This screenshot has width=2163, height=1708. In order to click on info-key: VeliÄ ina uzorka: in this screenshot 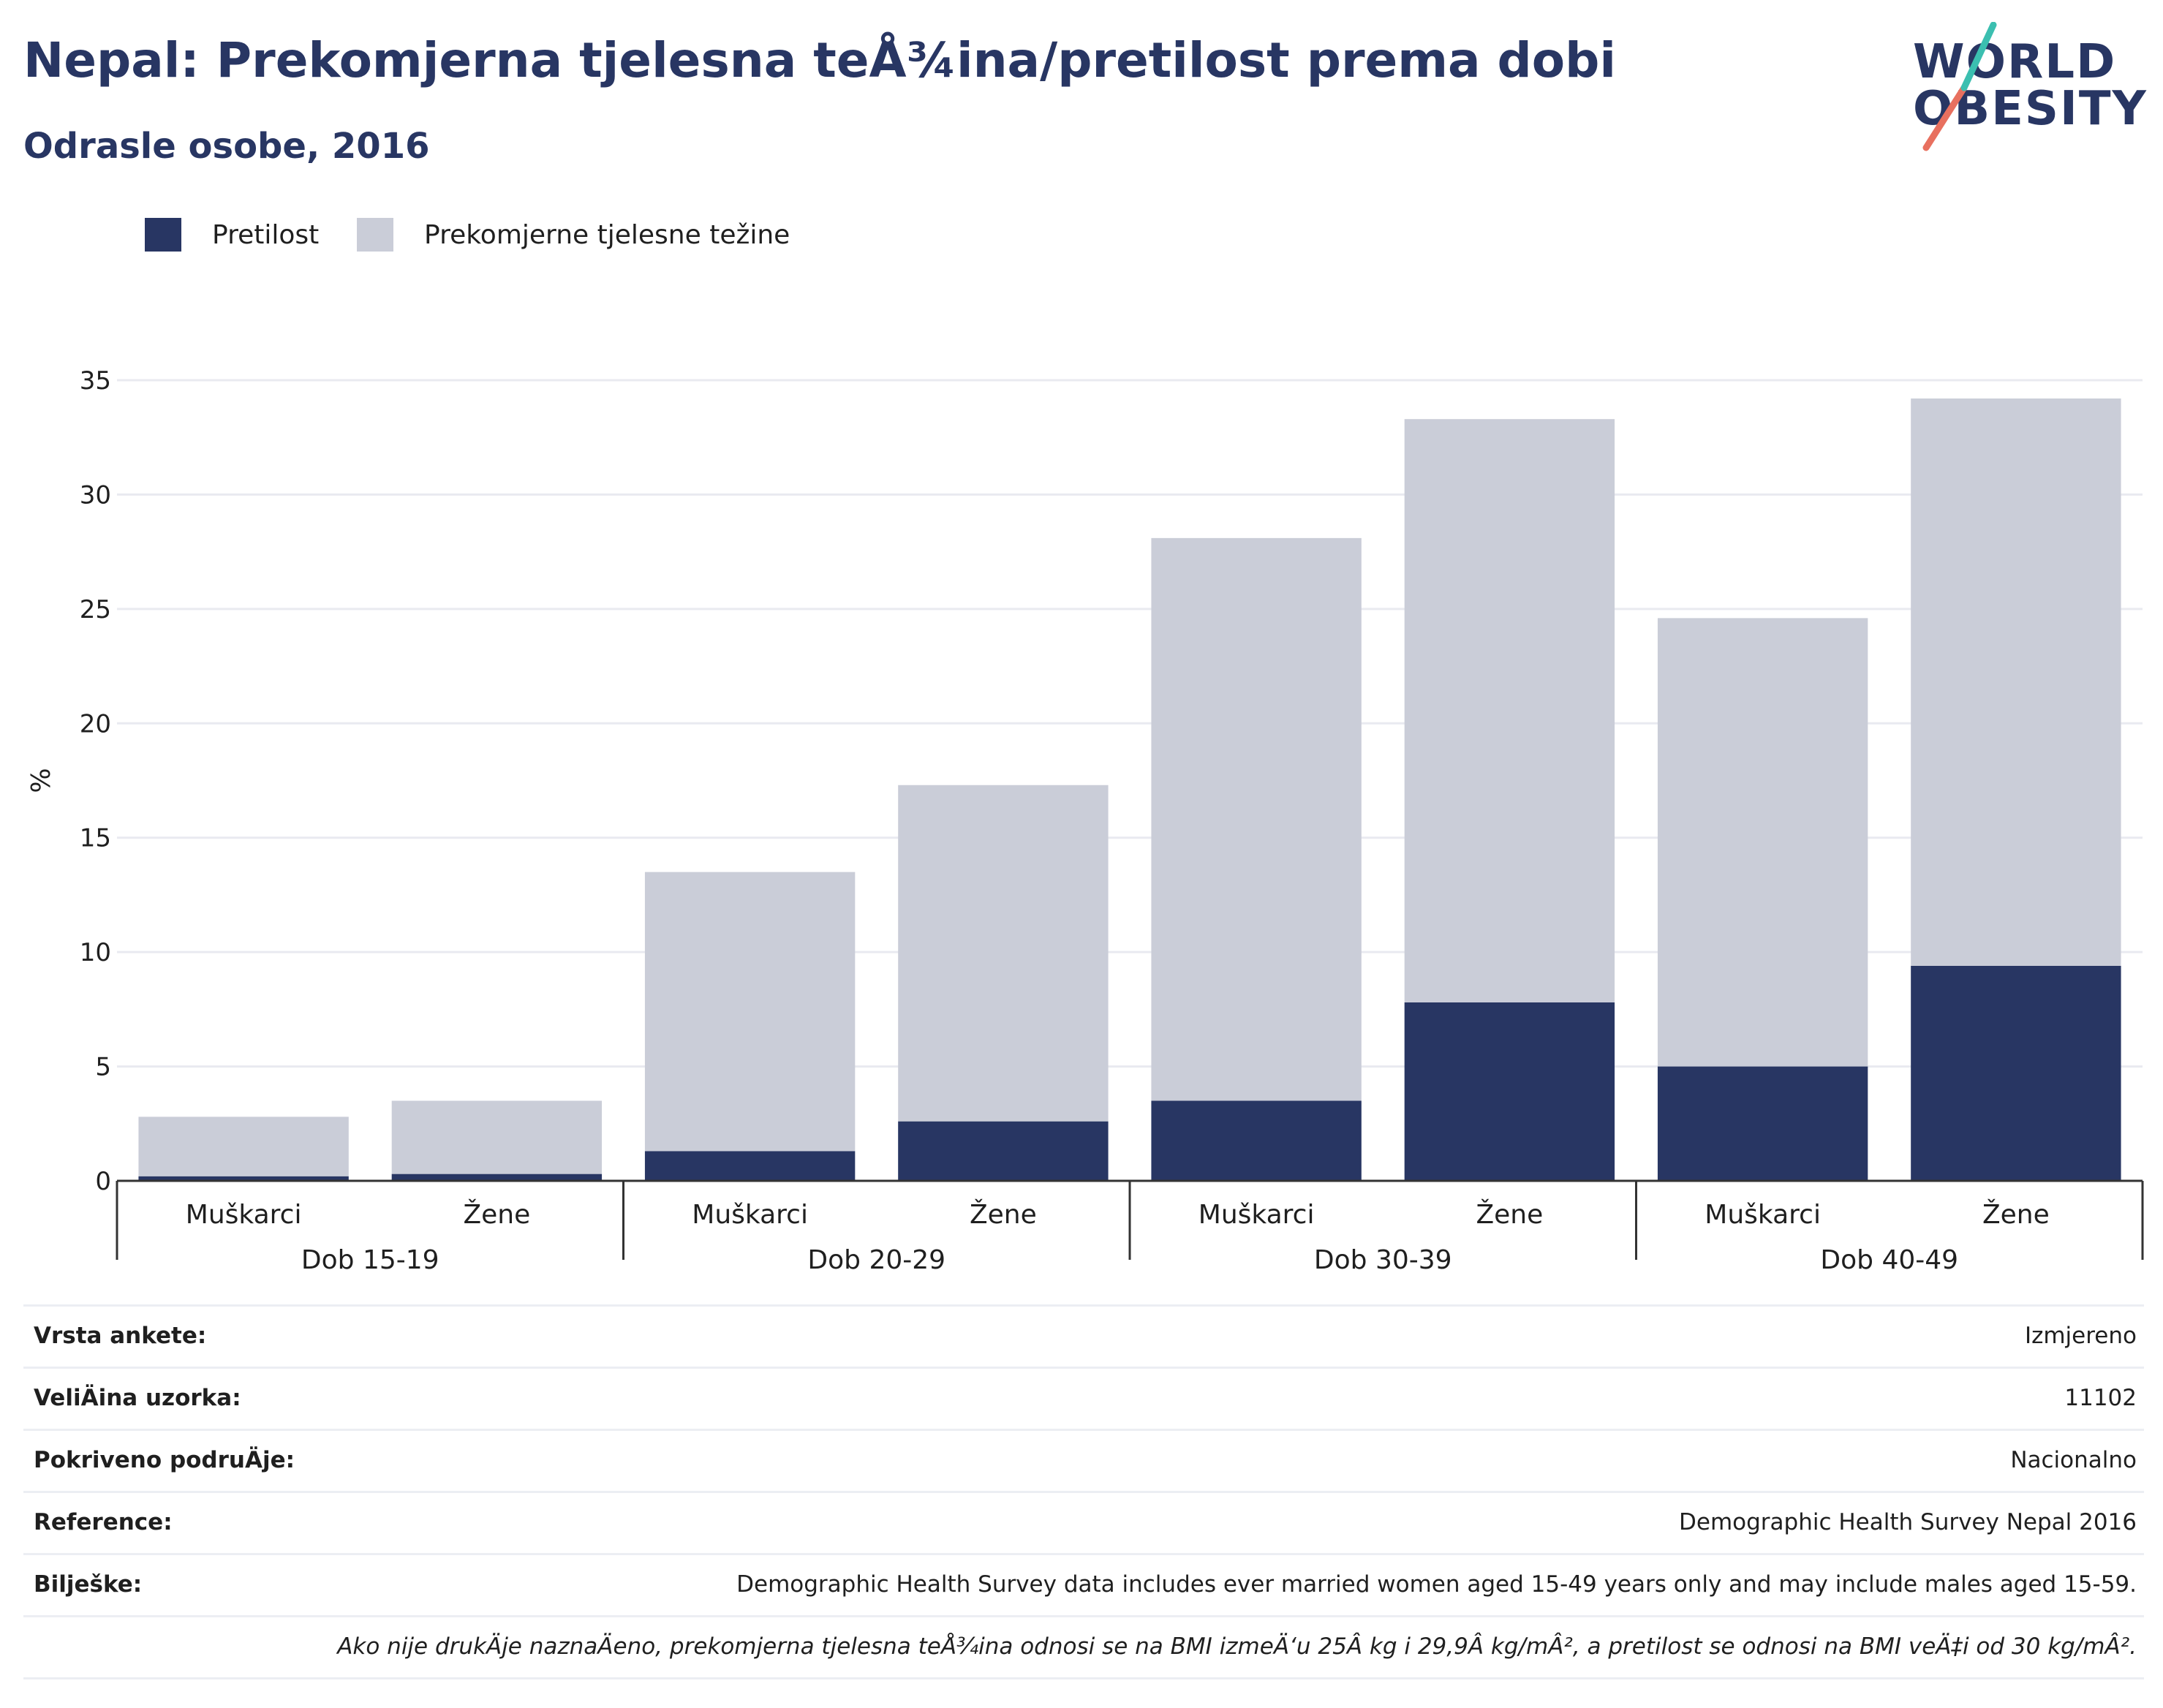, I will do `click(138, 1398)`.